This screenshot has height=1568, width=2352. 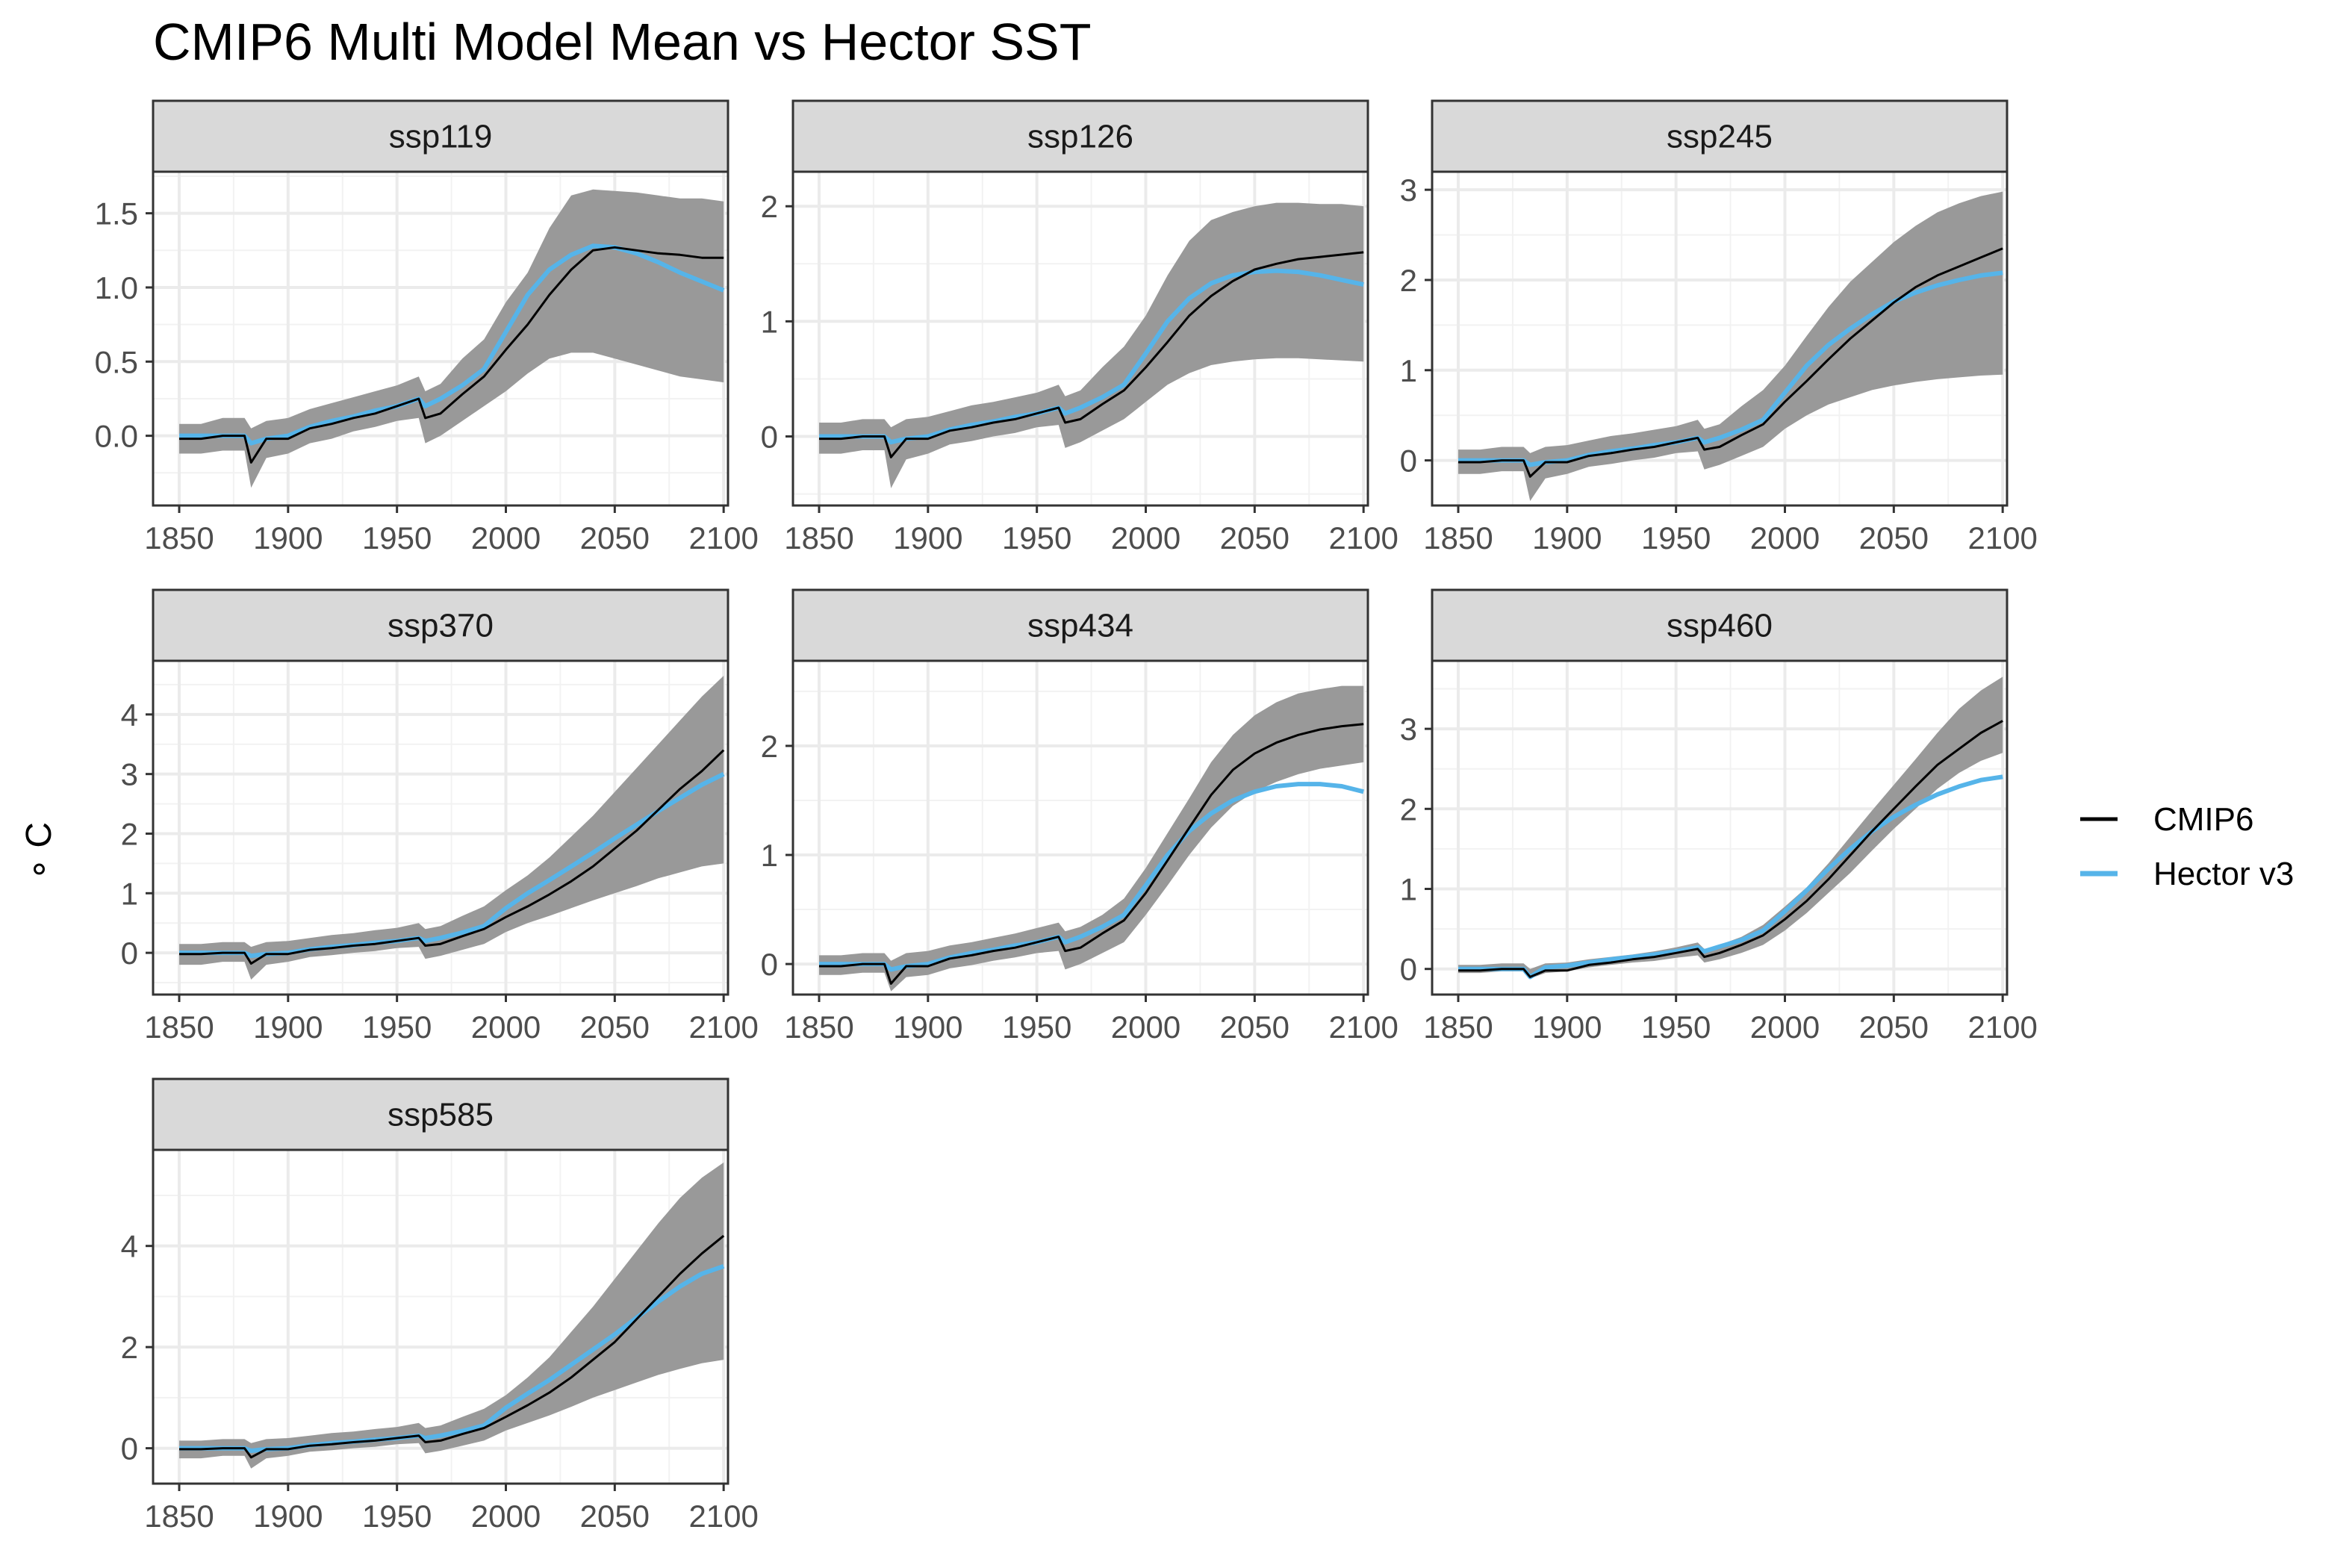 I want to click on strip-ssp370, so click(x=440, y=625).